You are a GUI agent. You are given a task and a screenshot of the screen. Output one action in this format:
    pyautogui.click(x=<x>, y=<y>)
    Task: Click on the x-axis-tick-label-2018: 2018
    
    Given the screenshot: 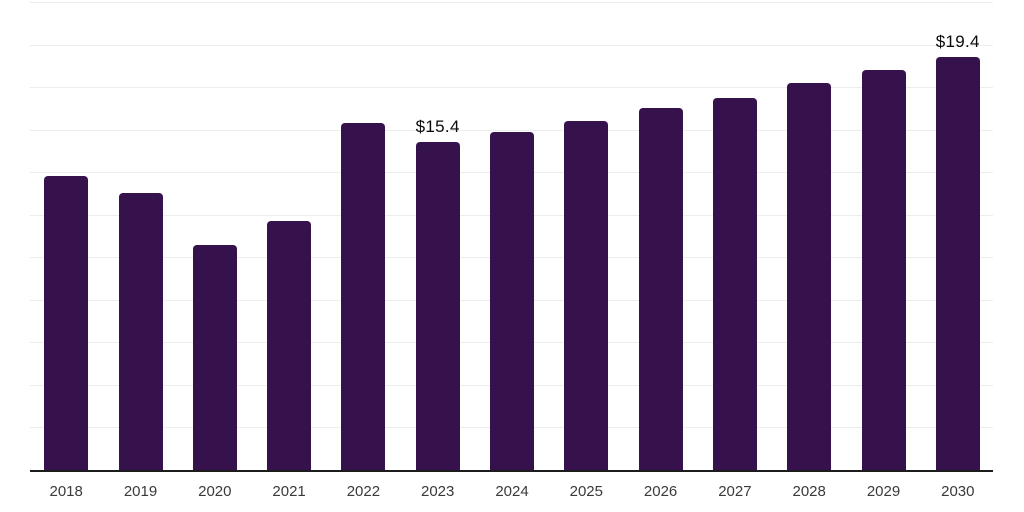 What is the action you would take?
    pyautogui.click(x=66, y=491)
    